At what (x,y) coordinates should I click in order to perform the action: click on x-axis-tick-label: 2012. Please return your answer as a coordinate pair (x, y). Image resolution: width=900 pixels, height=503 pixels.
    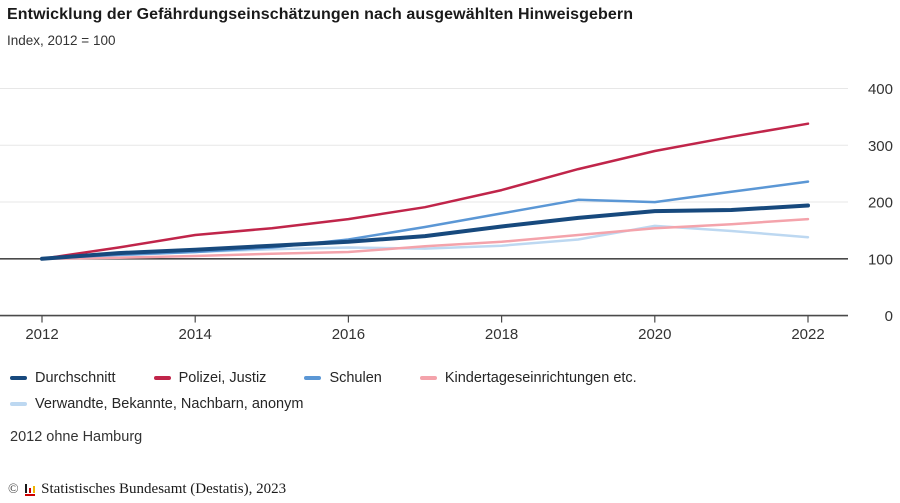
    Looking at the image, I should click on (41, 334).